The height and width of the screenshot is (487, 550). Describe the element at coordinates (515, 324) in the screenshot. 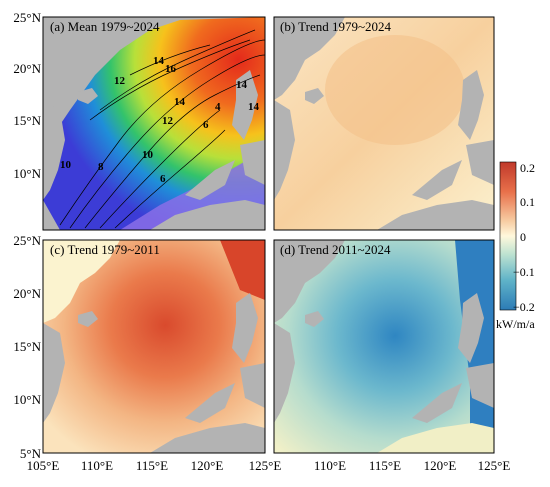

I see `colorbar-unit: kW/m/a` at that location.